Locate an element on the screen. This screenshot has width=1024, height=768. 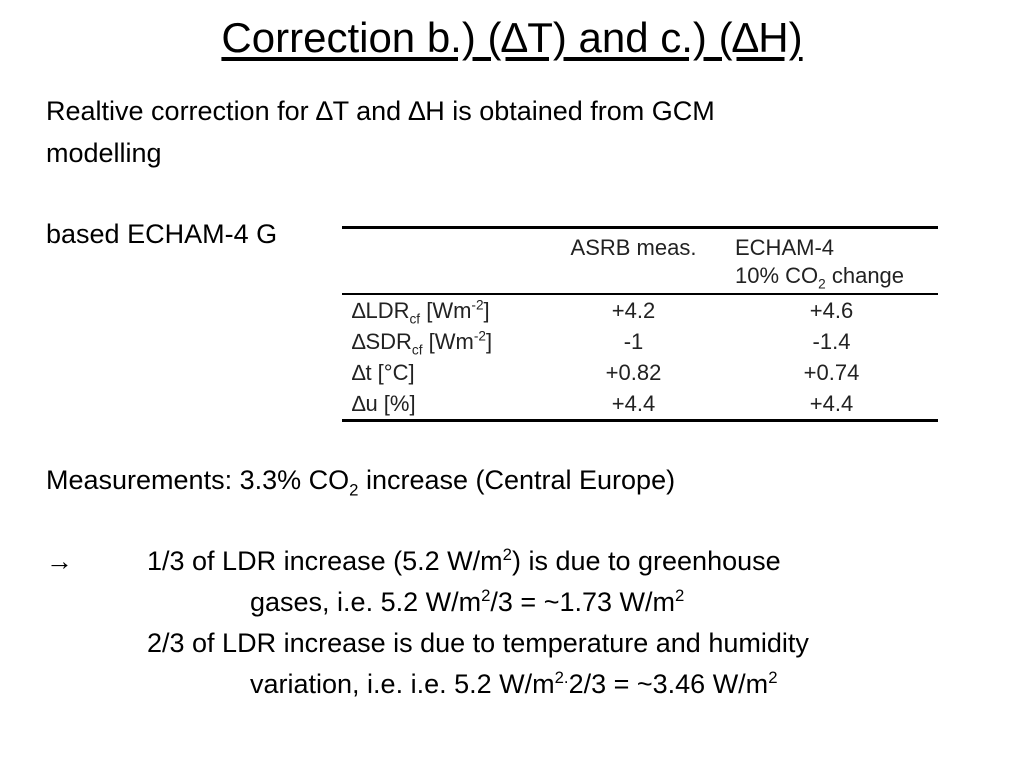
table-row: ∆LDRcf [Wm-2] +4.2 +4.6 is located at coordinates (640, 310).